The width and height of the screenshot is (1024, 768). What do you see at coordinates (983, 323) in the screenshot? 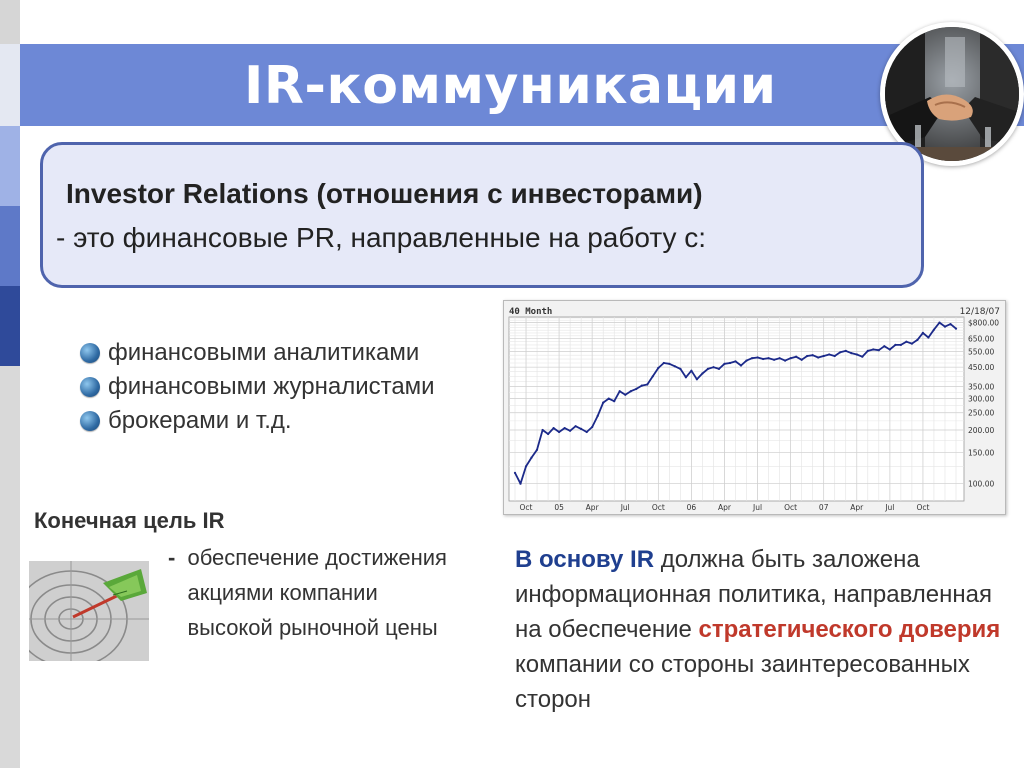
I see `y-tick-label: $800.00` at bounding box center [983, 323].